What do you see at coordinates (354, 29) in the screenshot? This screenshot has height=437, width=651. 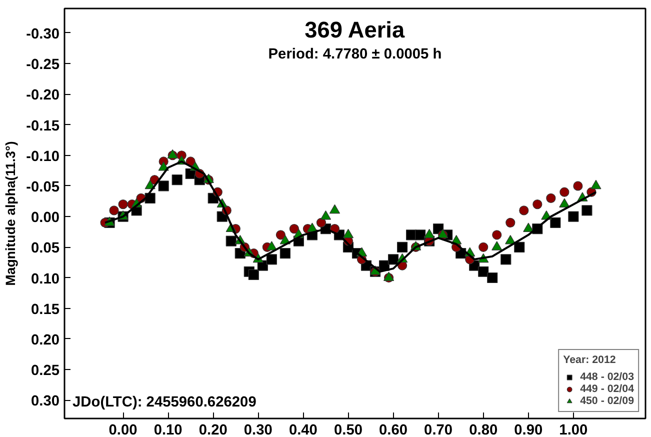 I see `chart-title: 369 Aeria` at bounding box center [354, 29].